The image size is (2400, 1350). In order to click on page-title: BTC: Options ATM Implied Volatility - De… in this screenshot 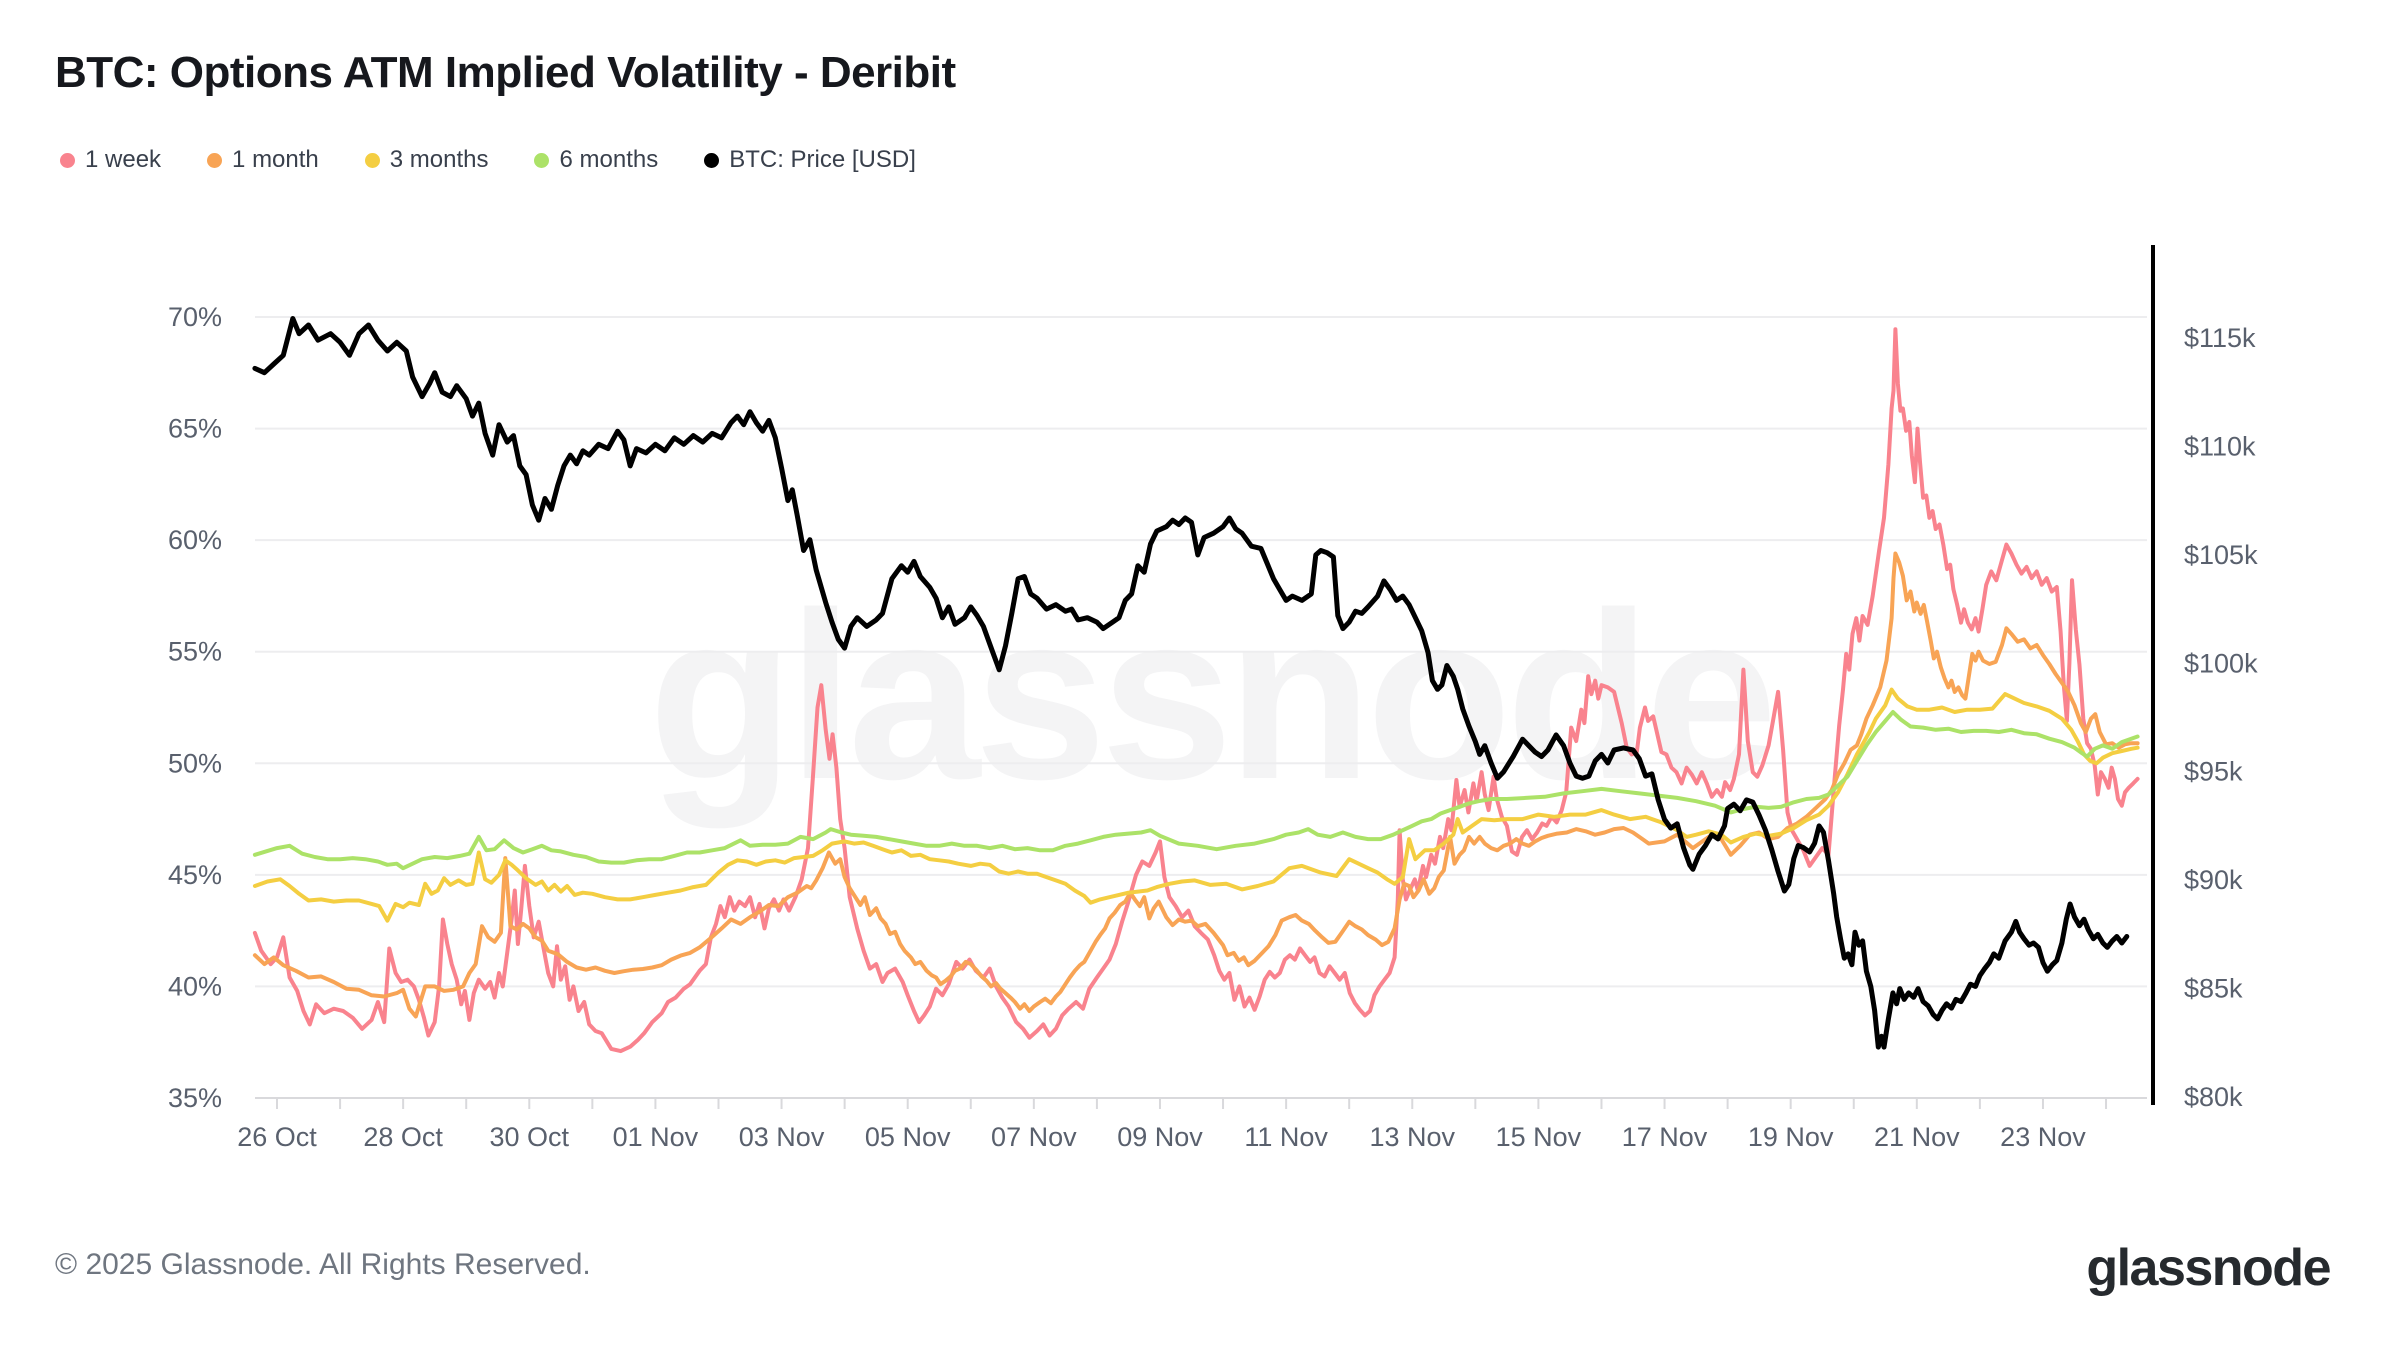, I will do `click(505, 72)`.